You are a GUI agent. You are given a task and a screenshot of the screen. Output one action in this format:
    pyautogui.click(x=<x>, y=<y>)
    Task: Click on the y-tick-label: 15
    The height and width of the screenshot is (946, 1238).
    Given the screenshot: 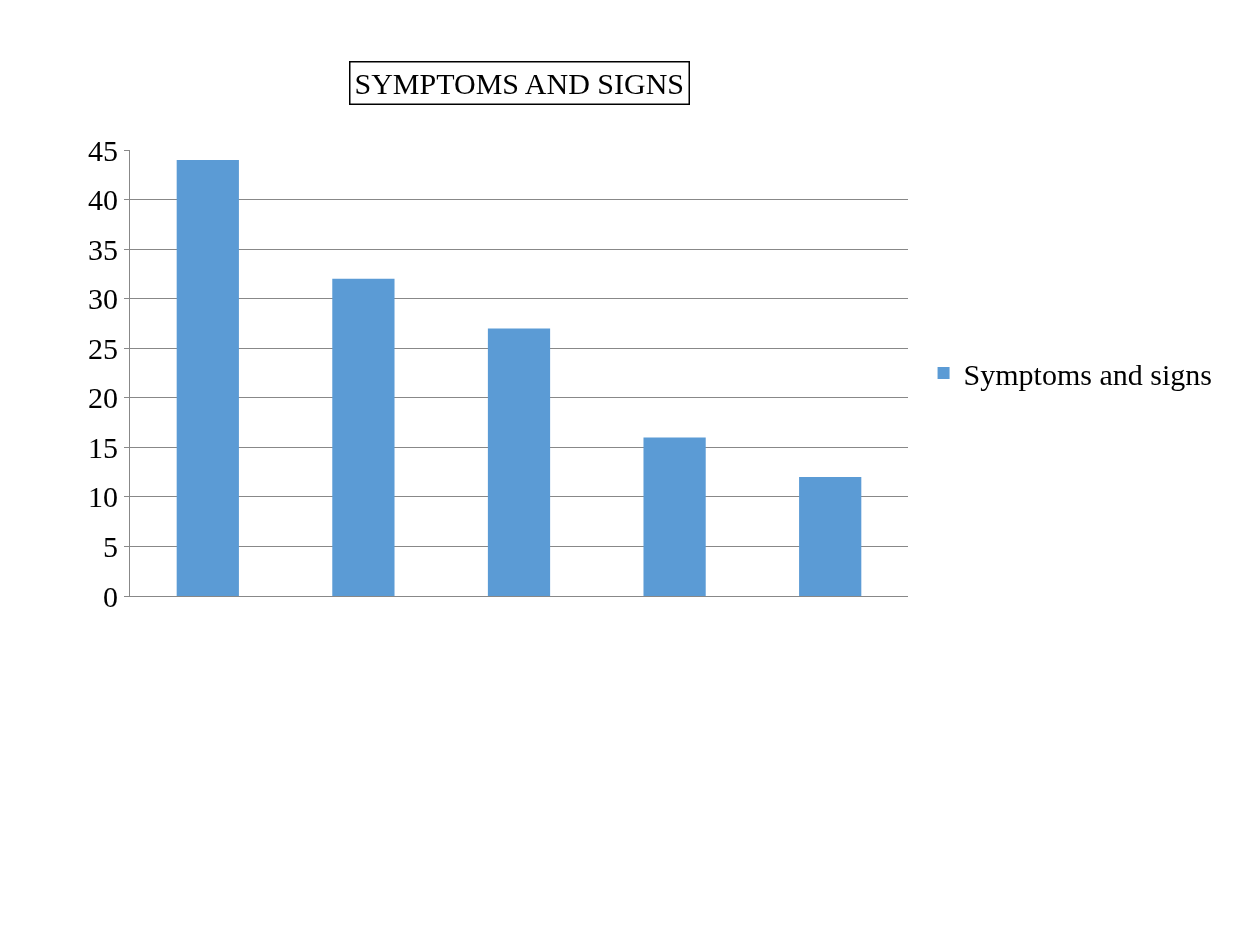 What is the action you would take?
    pyautogui.click(x=103, y=447)
    